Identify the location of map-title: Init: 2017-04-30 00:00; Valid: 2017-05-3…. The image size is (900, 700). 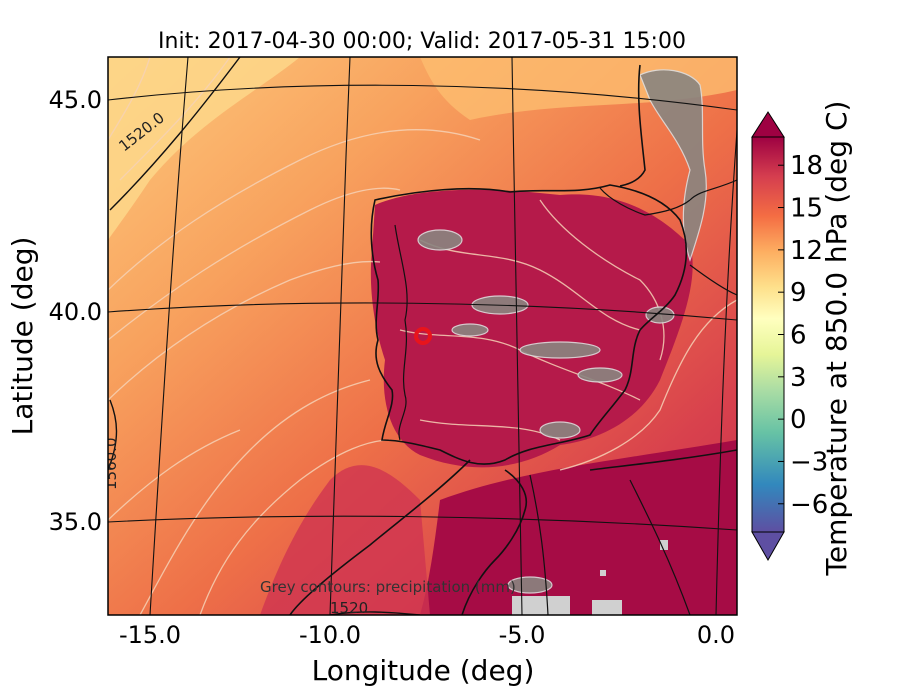
(422, 41).